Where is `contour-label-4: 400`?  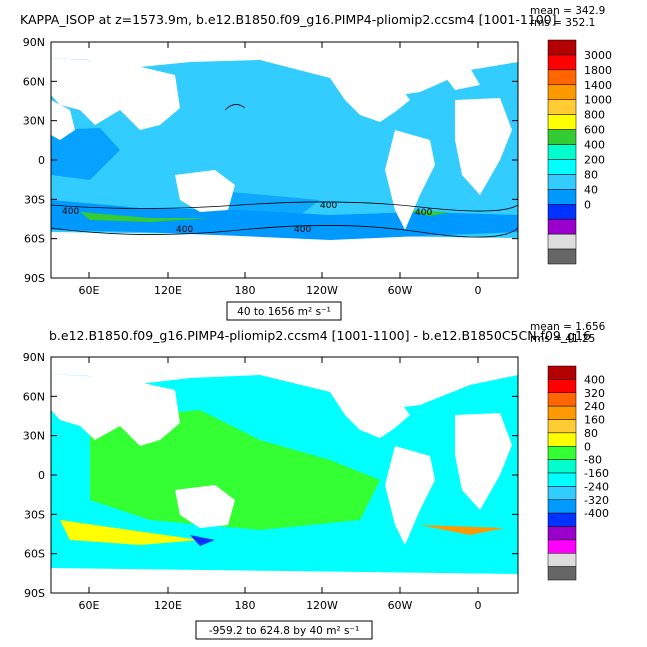 contour-label-4: 400 is located at coordinates (423, 213).